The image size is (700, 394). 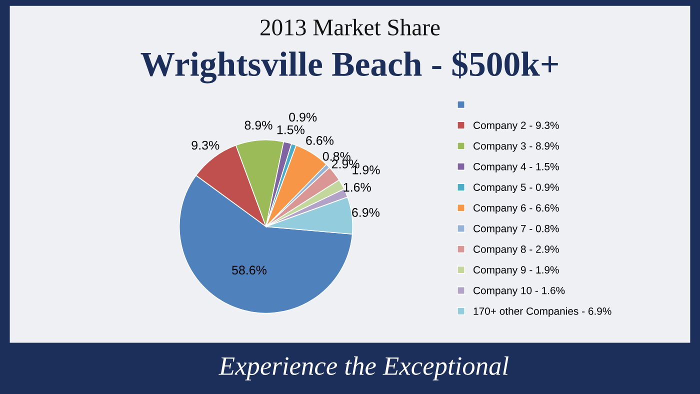 I want to click on legend-label: Company 6 - 6.6%, so click(x=516, y=209).